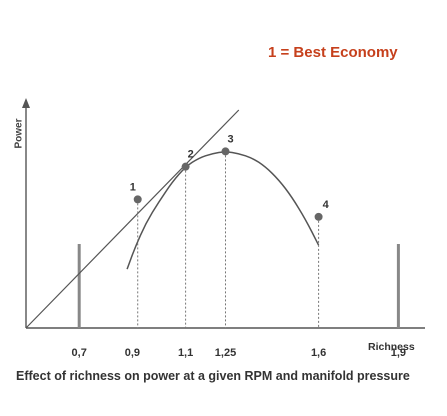 This screenshot has width=447, height=416. I want to click on x-tick-label-3: 1,1, so click(185, 353).